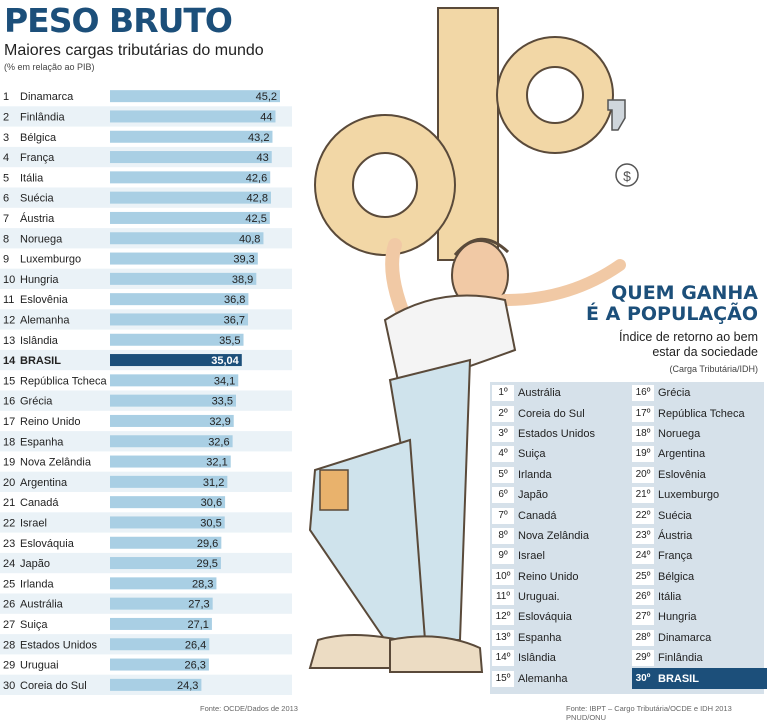 This screenshot has height=722, width=768. Describe the element at coordinates (559, 536) in the screenshot. I see `ranking-item: 8º Nova Zelândia` at that location.